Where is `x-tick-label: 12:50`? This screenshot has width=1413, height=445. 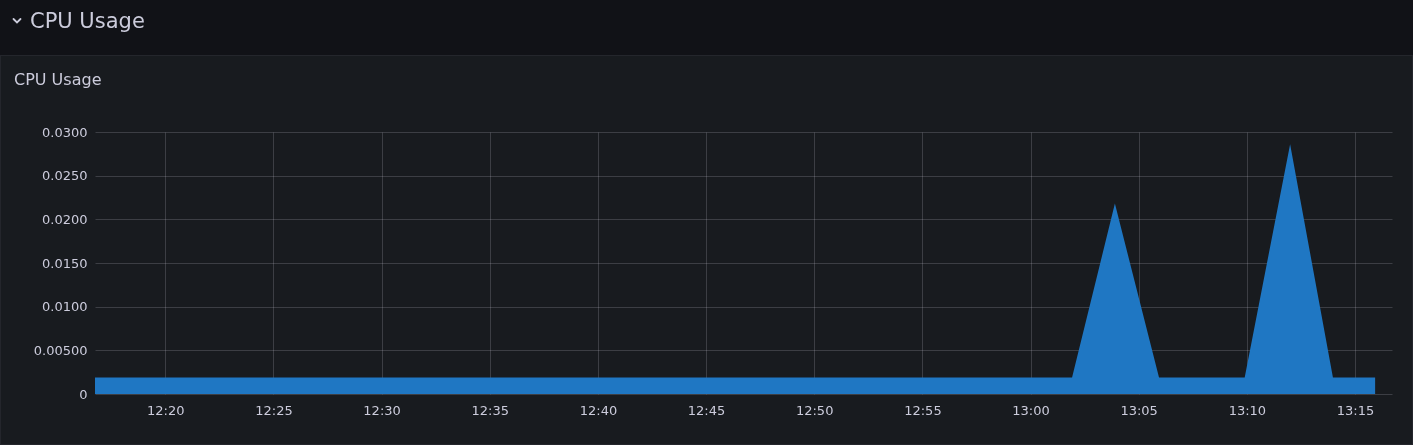 x-tick-label: 12:50 is located at coordinates (814, 410).